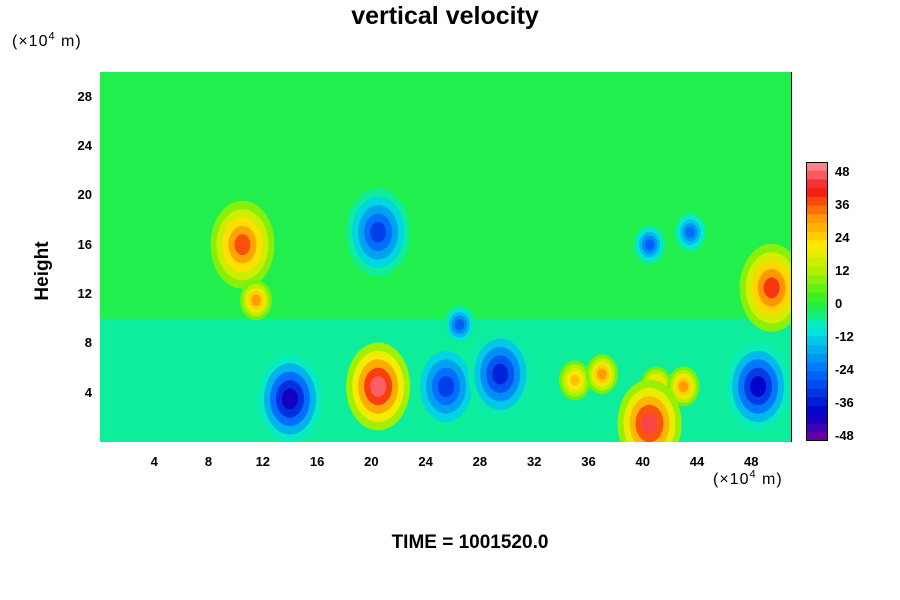 The image size is (900, 600). What do you see at coordinates (751, 461) in the screenshot?
I see `x-tick-label: 48` at bounding box center [751, 461].